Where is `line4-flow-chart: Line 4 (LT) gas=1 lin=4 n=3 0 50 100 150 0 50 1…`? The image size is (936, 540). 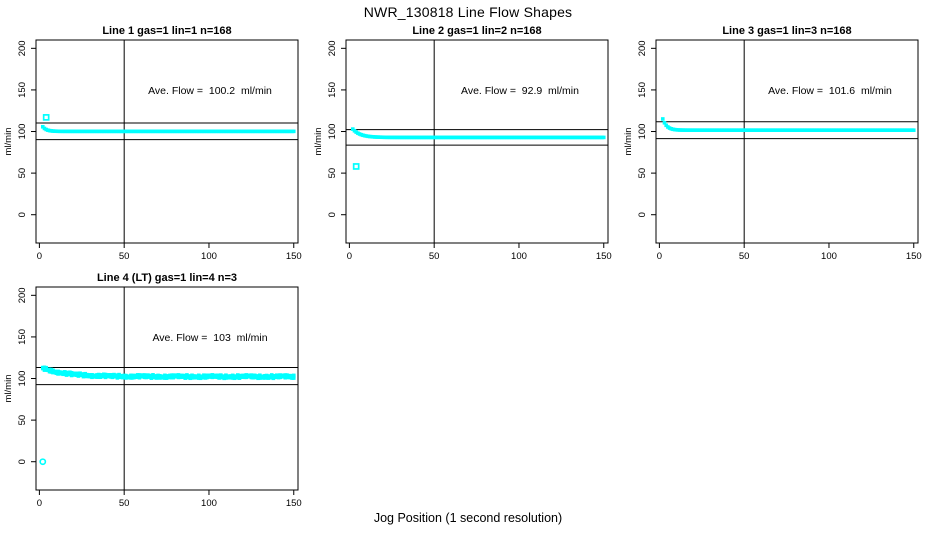
line4-flow-chart: Line 4 (LT) gas=1 lin=4 n=3 0 50 100 150 0 50 1… is located at coordinates (152, 390).